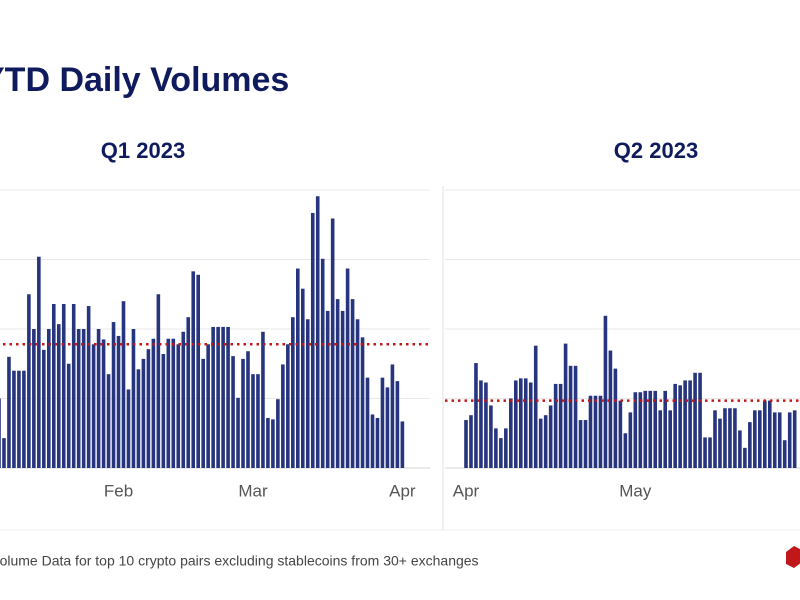  What do you see at coordinates (118, 490) in the screenshot?
I see `x-tick-label: Feb` at bounding box center [118, 490].